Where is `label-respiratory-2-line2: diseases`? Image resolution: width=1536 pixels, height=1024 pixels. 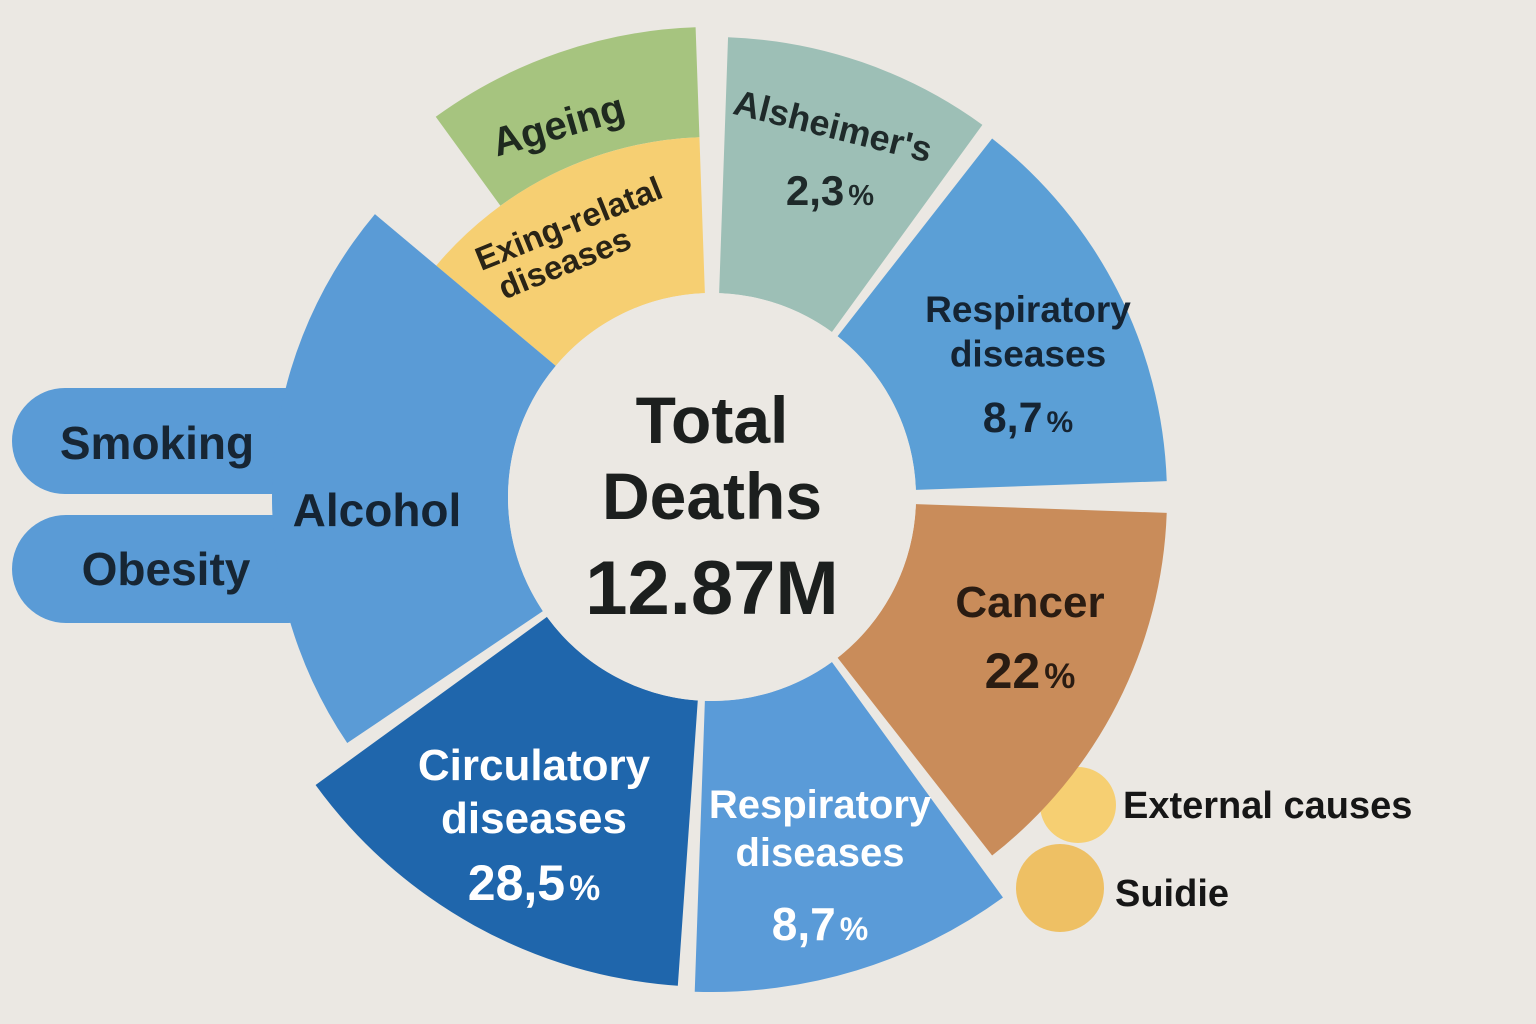
label-respiratory-2-line2: diseases is located at coordinates (819, 853).